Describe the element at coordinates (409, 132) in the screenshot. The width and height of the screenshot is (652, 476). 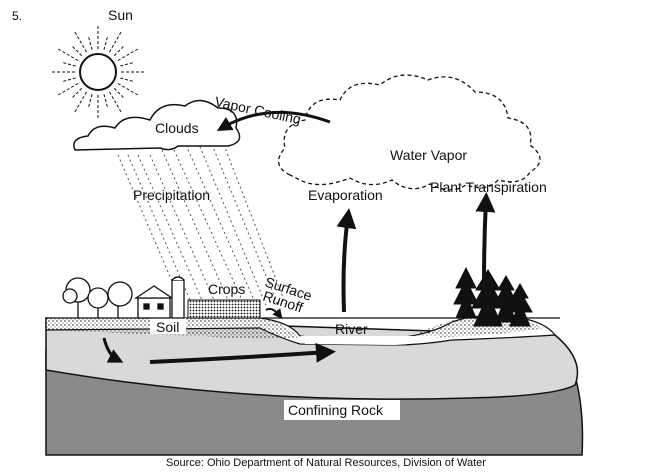
I see `water-vapor-cloud` at that location.